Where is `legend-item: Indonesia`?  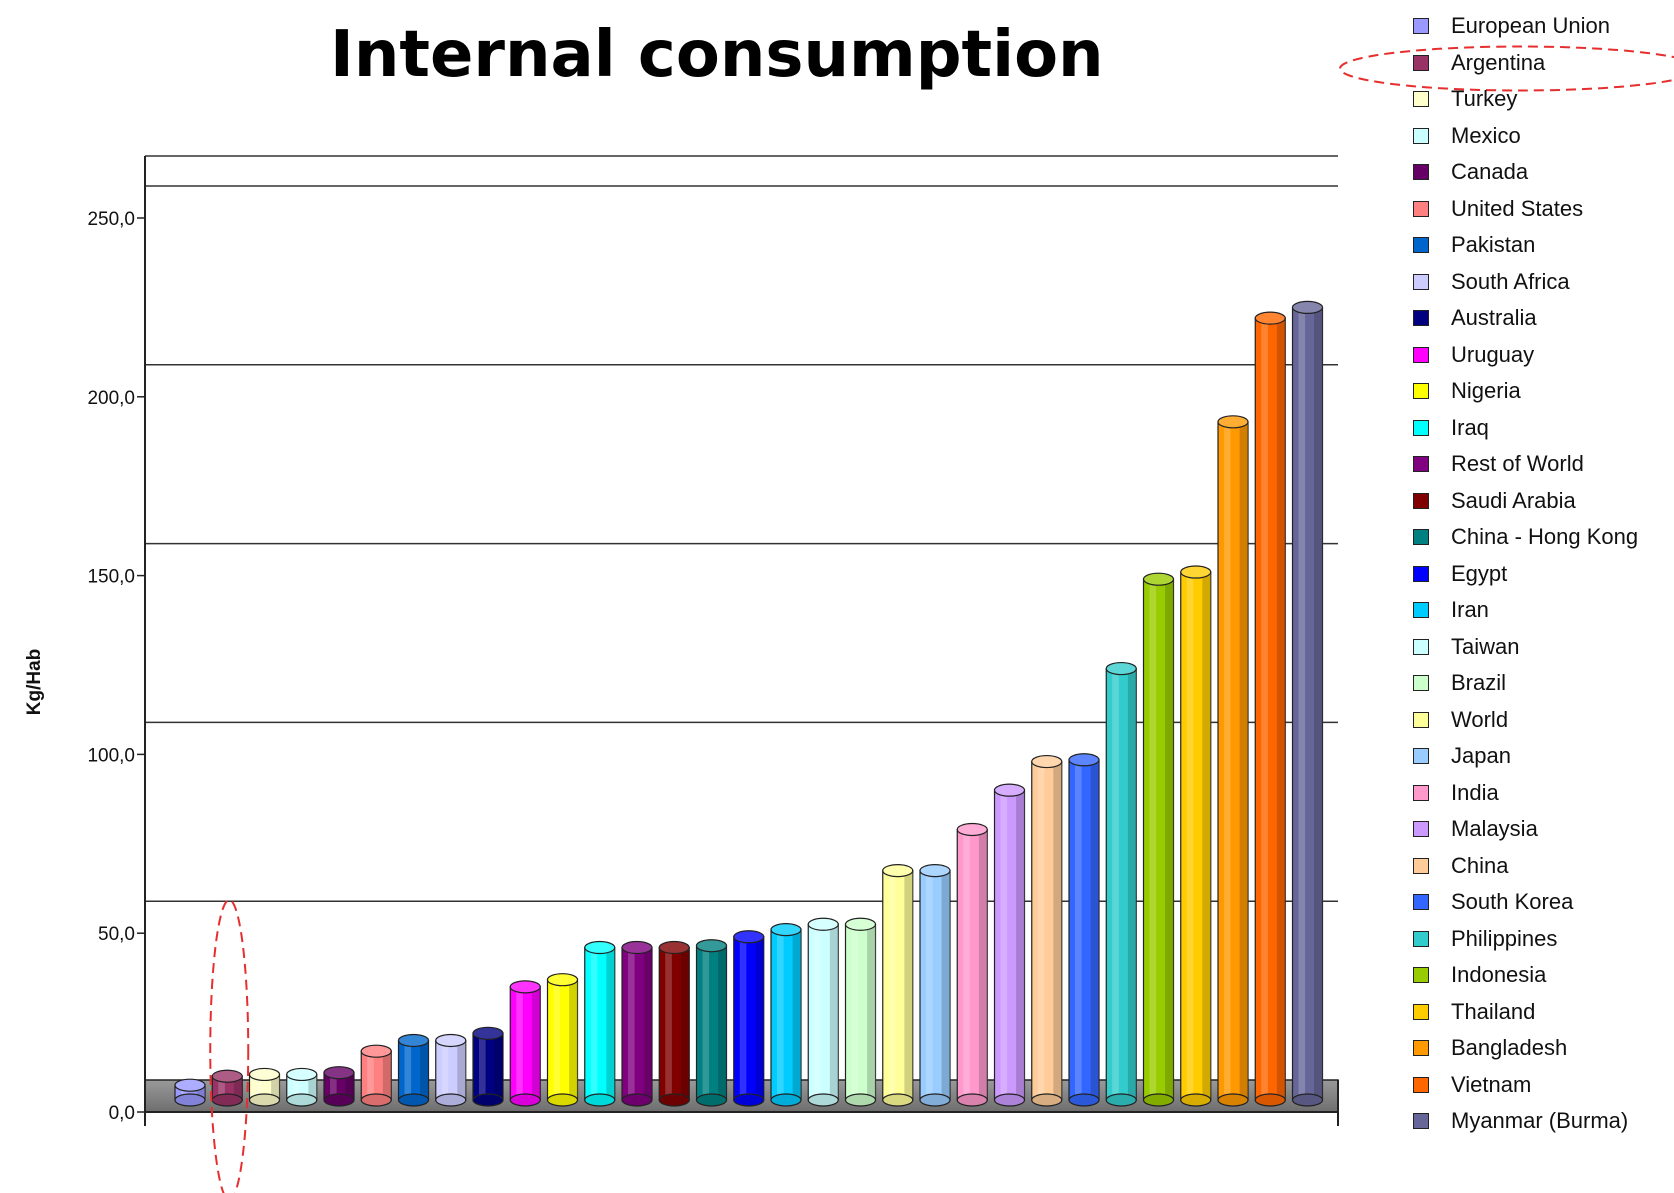 legend-item: Indonesia is located at coordinates (1479, 975).